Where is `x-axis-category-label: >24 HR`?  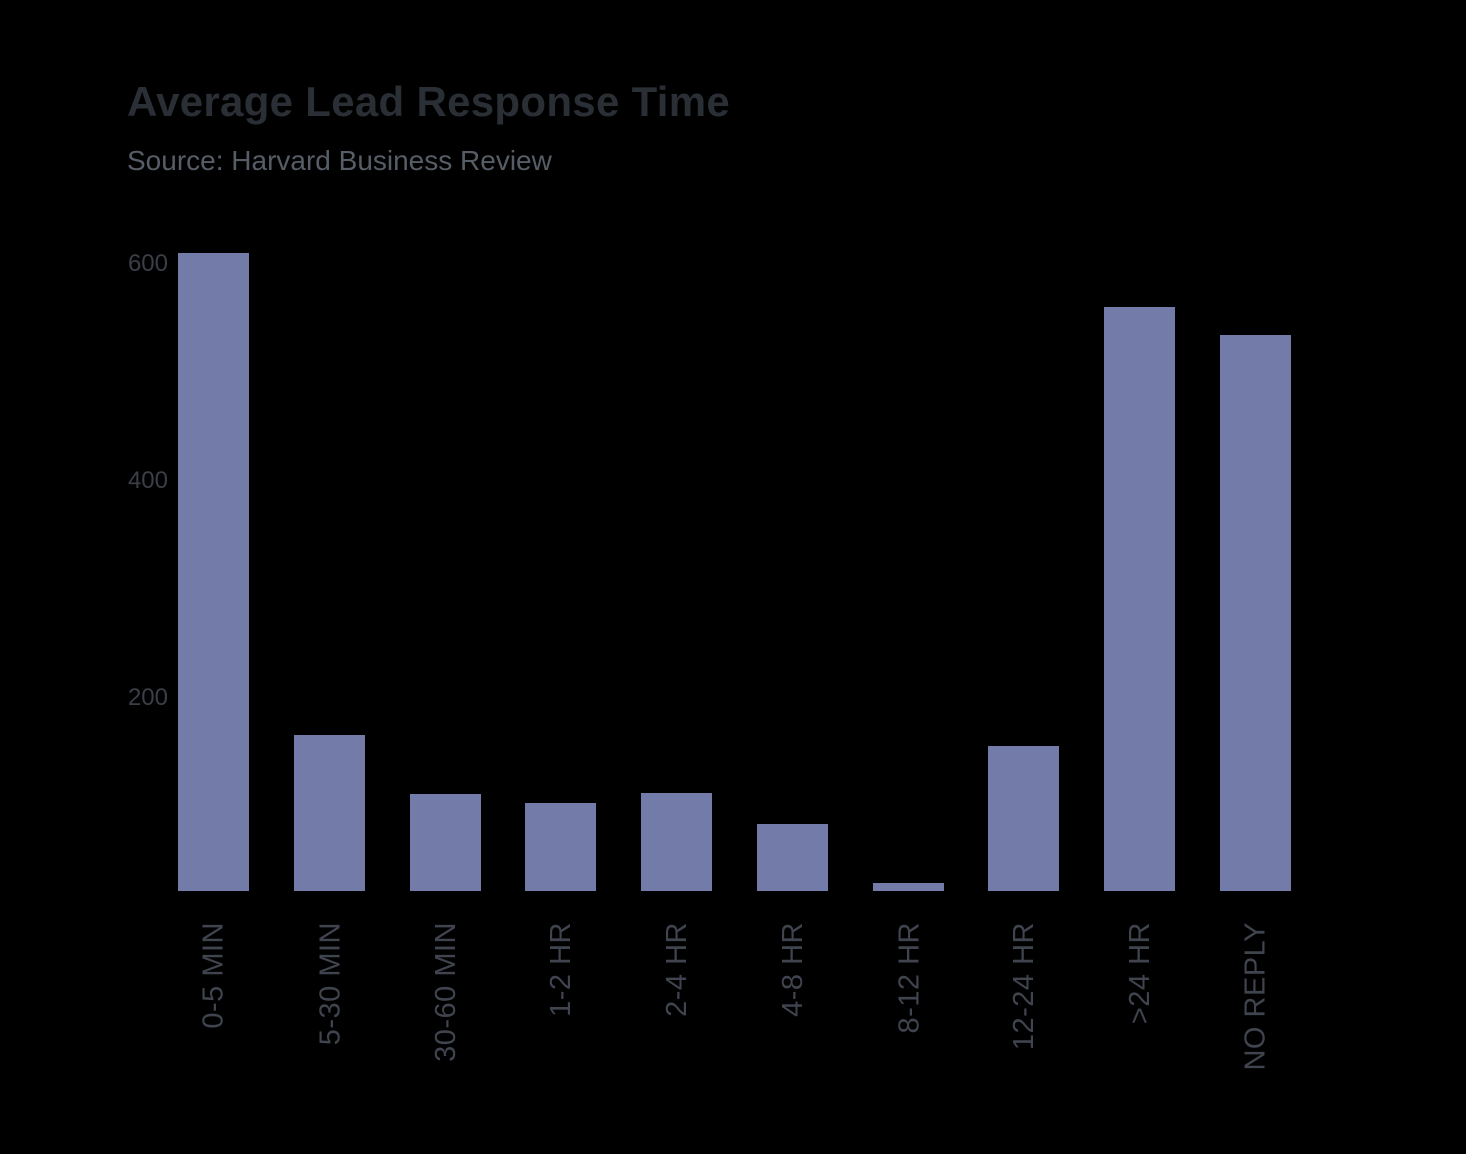 x-axis-category-label: >24 HR is located at coordinates (1140, 973).